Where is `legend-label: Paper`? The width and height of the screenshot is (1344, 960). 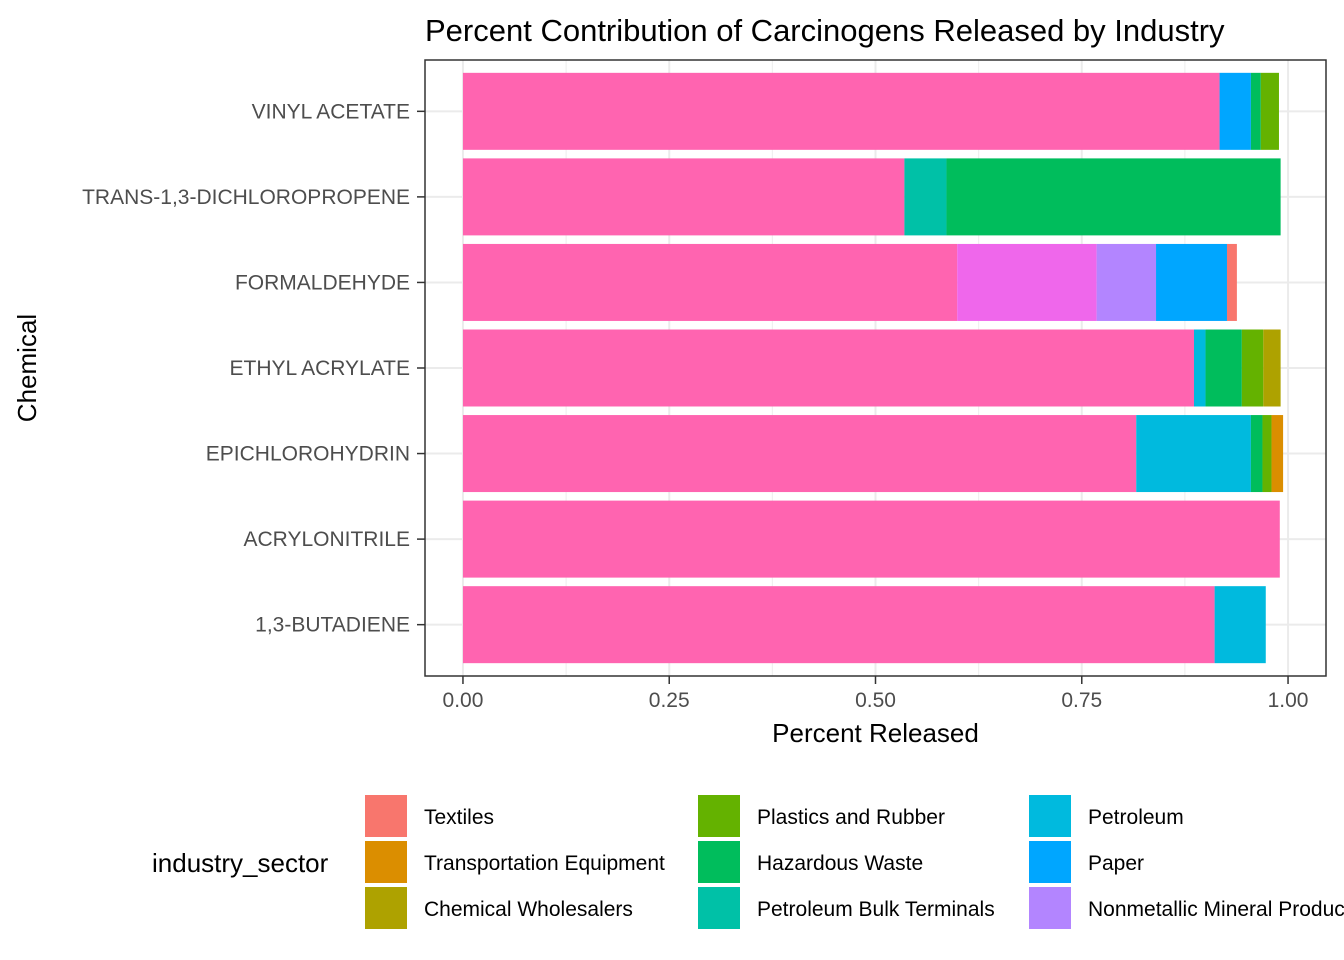
legend-label: Paper is located at coordinates (1116, 863).